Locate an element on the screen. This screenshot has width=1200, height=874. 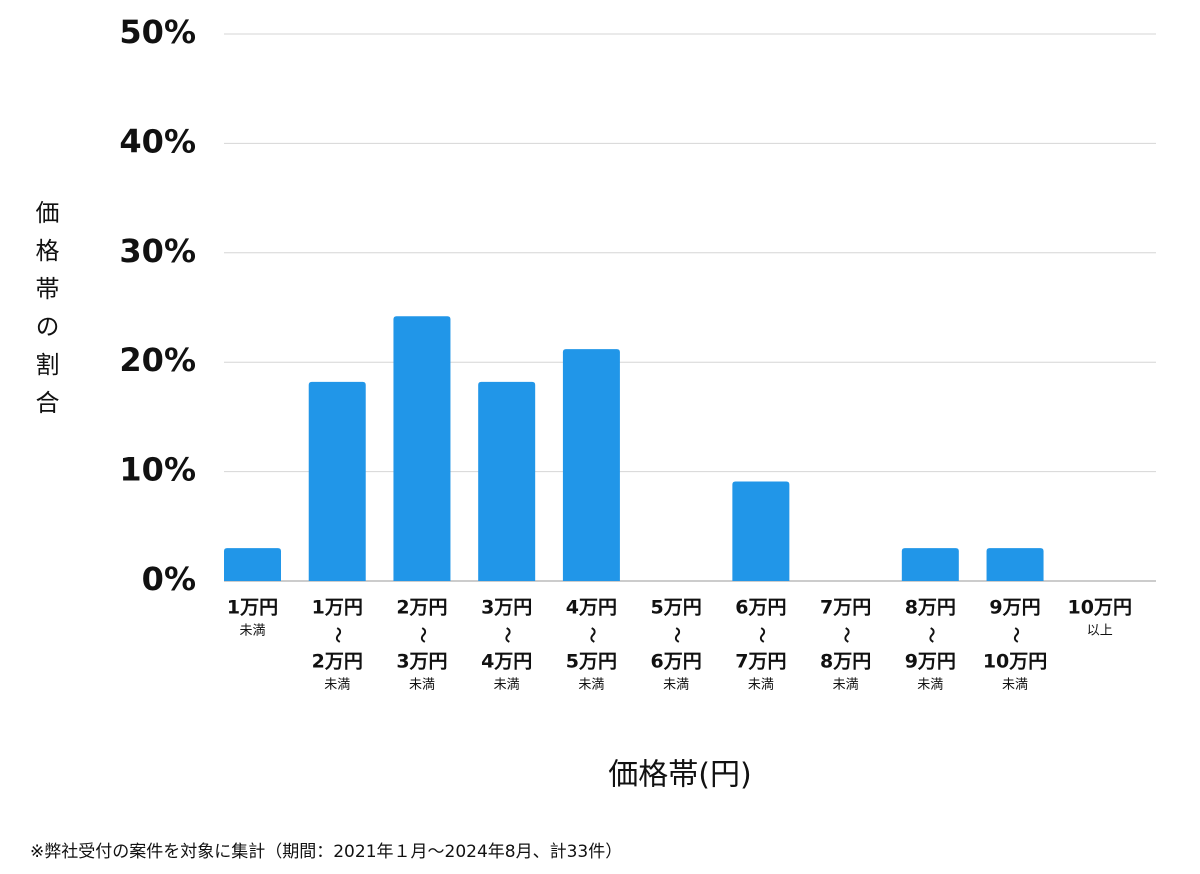
y-tick-label: 0% is located at coordinates (169, 579).